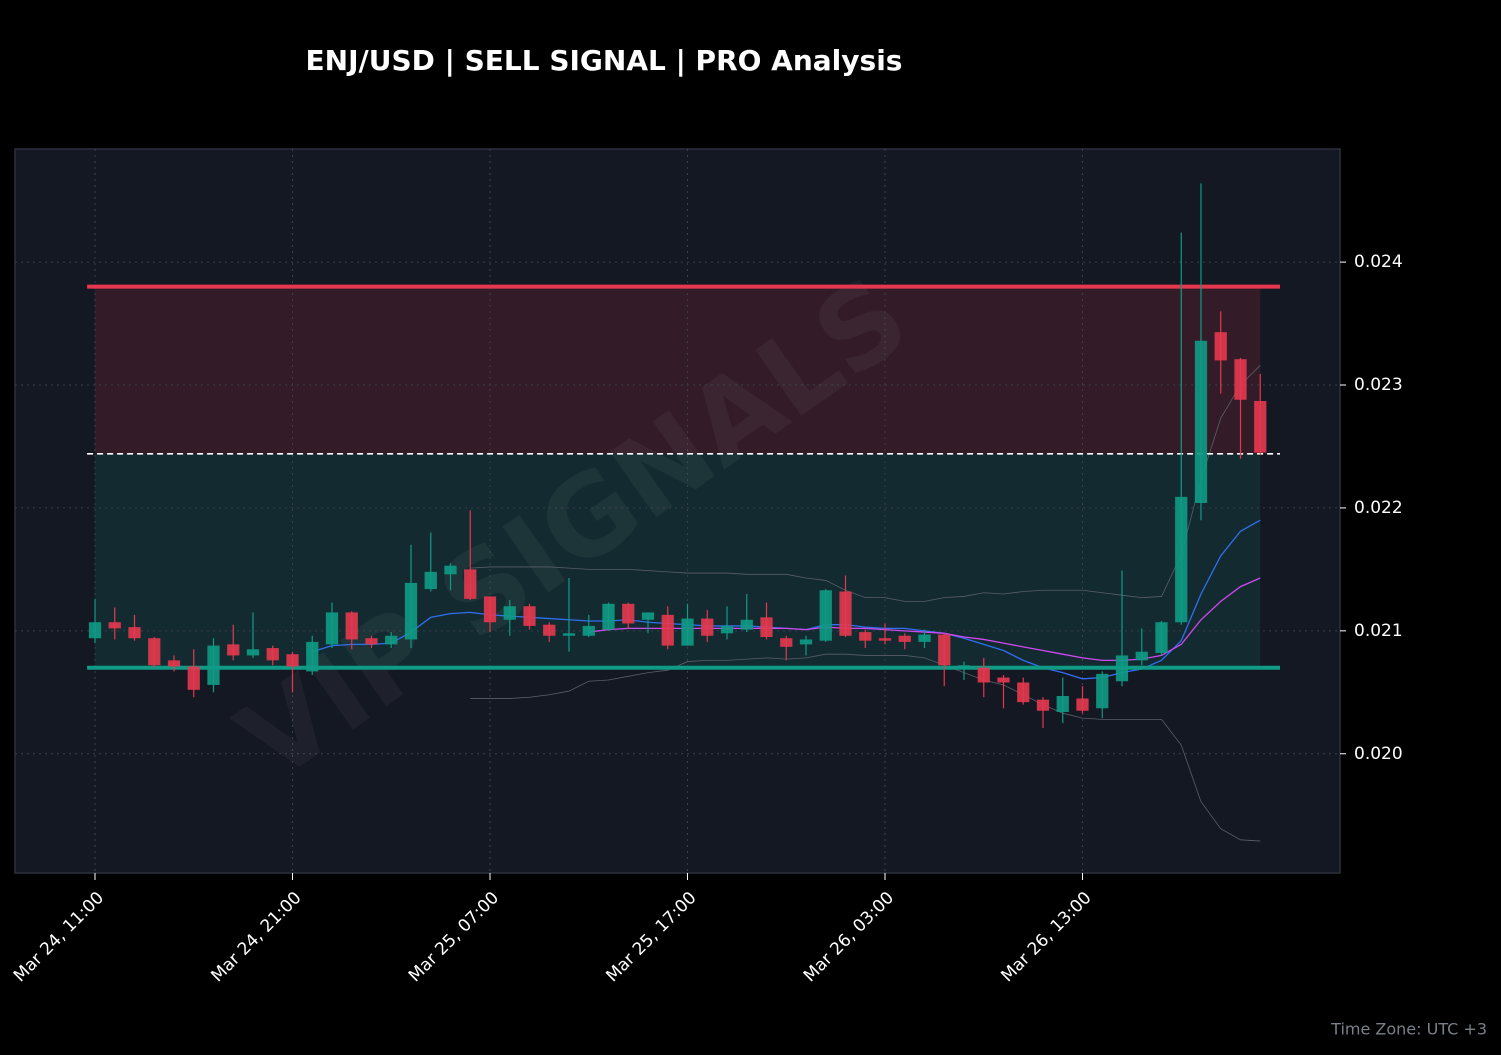 The image size is (1501, 1055). I want to click on y-tick-label: 0.020, so click(1378, 754).